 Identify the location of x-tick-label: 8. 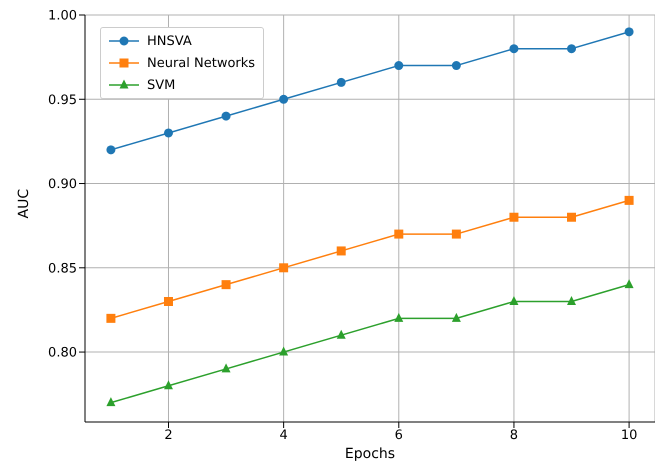
(514, 436).